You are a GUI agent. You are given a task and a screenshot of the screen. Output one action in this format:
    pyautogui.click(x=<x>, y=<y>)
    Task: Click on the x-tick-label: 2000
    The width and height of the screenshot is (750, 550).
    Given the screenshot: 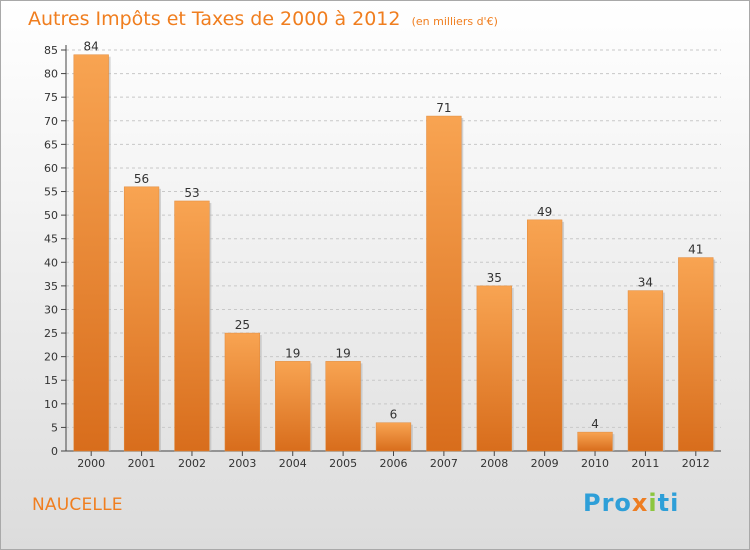 What is the action you would take?
    pyautogui.click(x=91, y=463)
    